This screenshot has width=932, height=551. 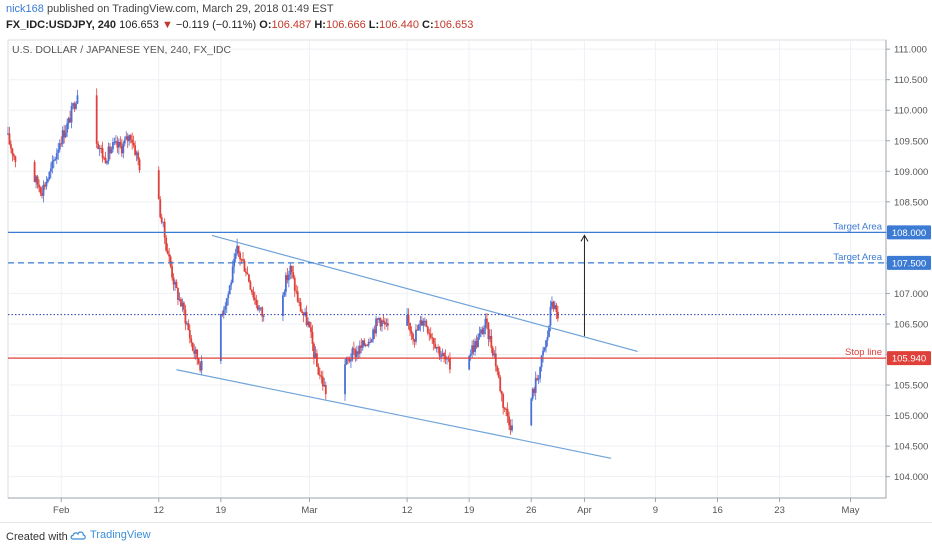 What do you see at coordinates (531, 510) in the screenshot?
I see `x-tick-label: 26` at bounding box center [531, 510].